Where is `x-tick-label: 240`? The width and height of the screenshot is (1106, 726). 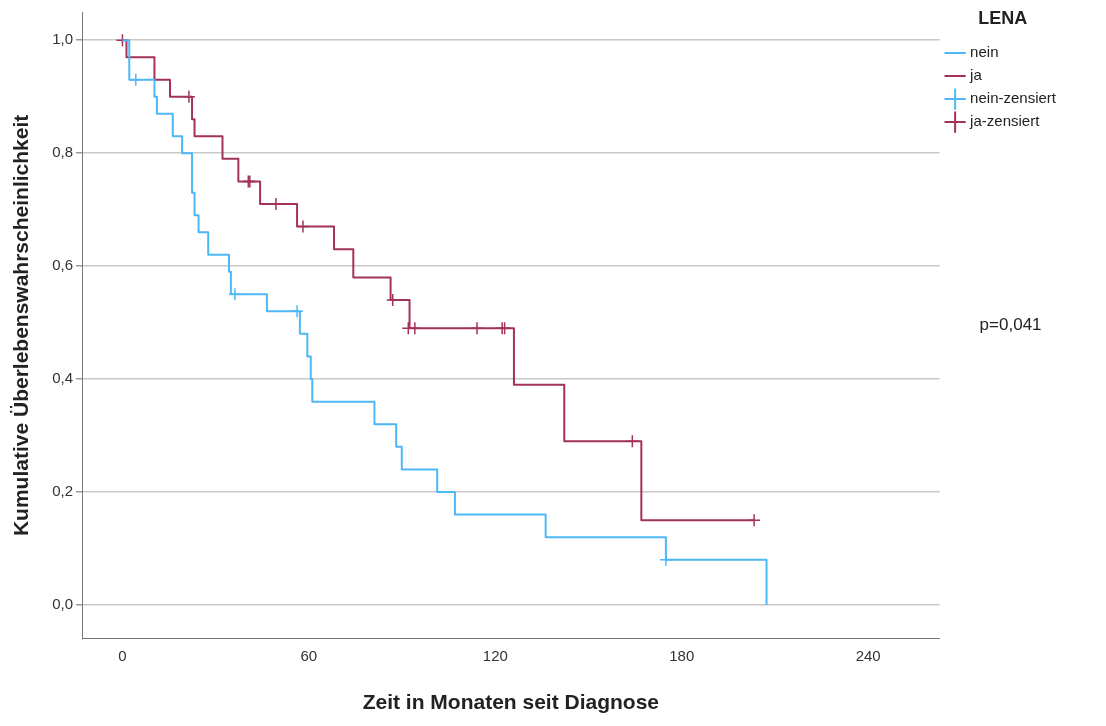 x-tick-label: 240 is located at coordinates (868, 655).